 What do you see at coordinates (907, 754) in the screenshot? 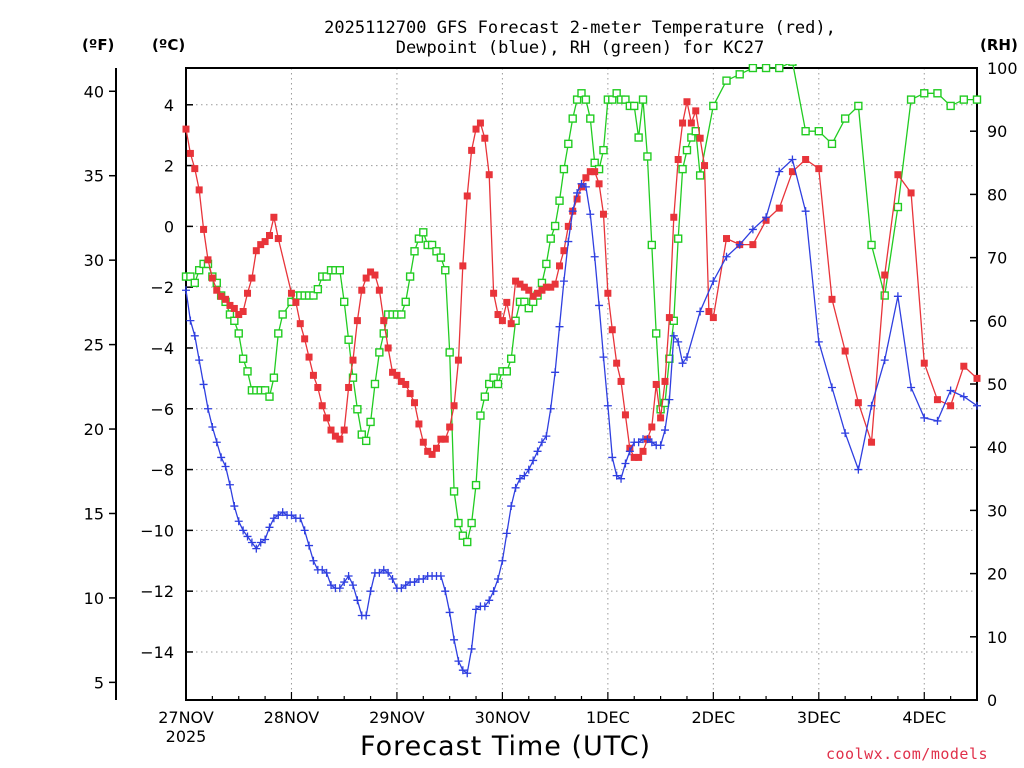
I see `source-credit: coolwx.com/models` at bounding box center [907, 754].